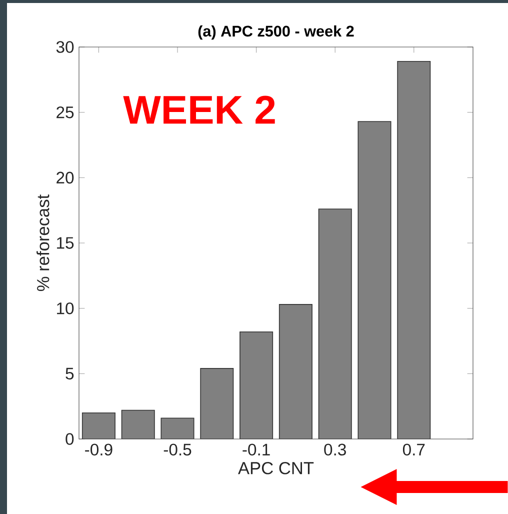  Describe the element at coordinates (276, 468) in the screenshot. I see `x-axis-title: APC CNT` at that location.